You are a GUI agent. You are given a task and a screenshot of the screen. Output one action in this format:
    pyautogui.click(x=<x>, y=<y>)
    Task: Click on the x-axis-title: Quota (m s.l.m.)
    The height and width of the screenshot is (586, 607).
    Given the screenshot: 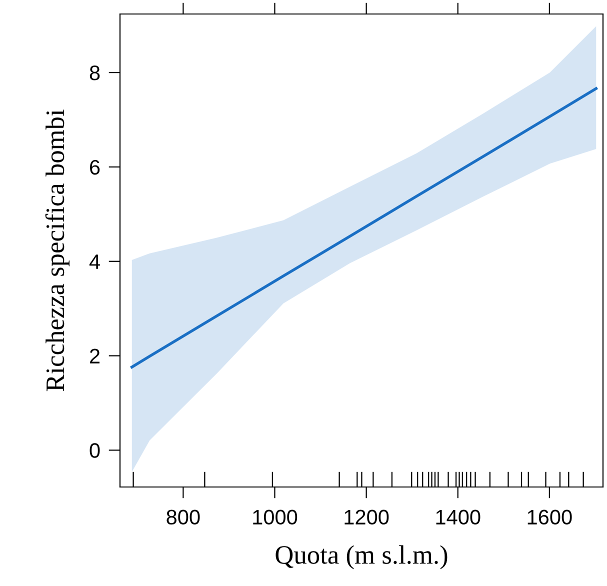 What is the action you would take?
    pyautogui.click(x=362, y=557)
    